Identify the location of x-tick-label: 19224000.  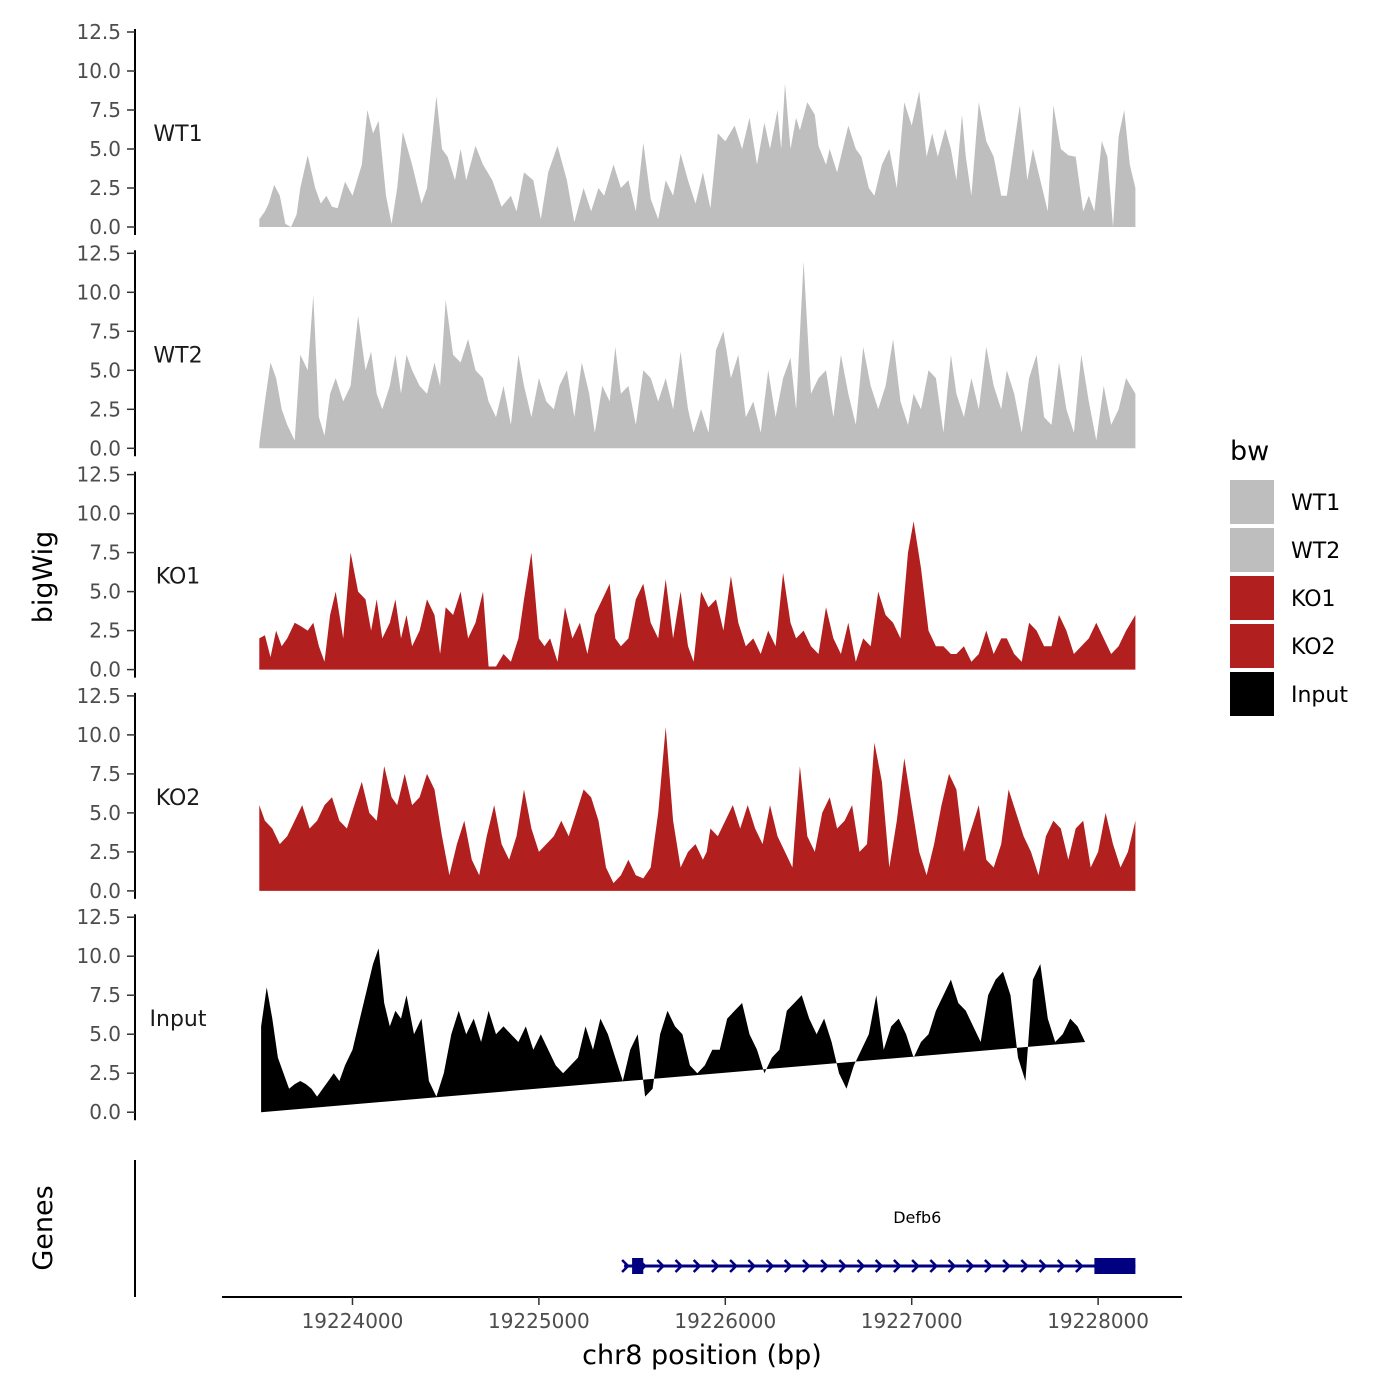
(353, 1321).